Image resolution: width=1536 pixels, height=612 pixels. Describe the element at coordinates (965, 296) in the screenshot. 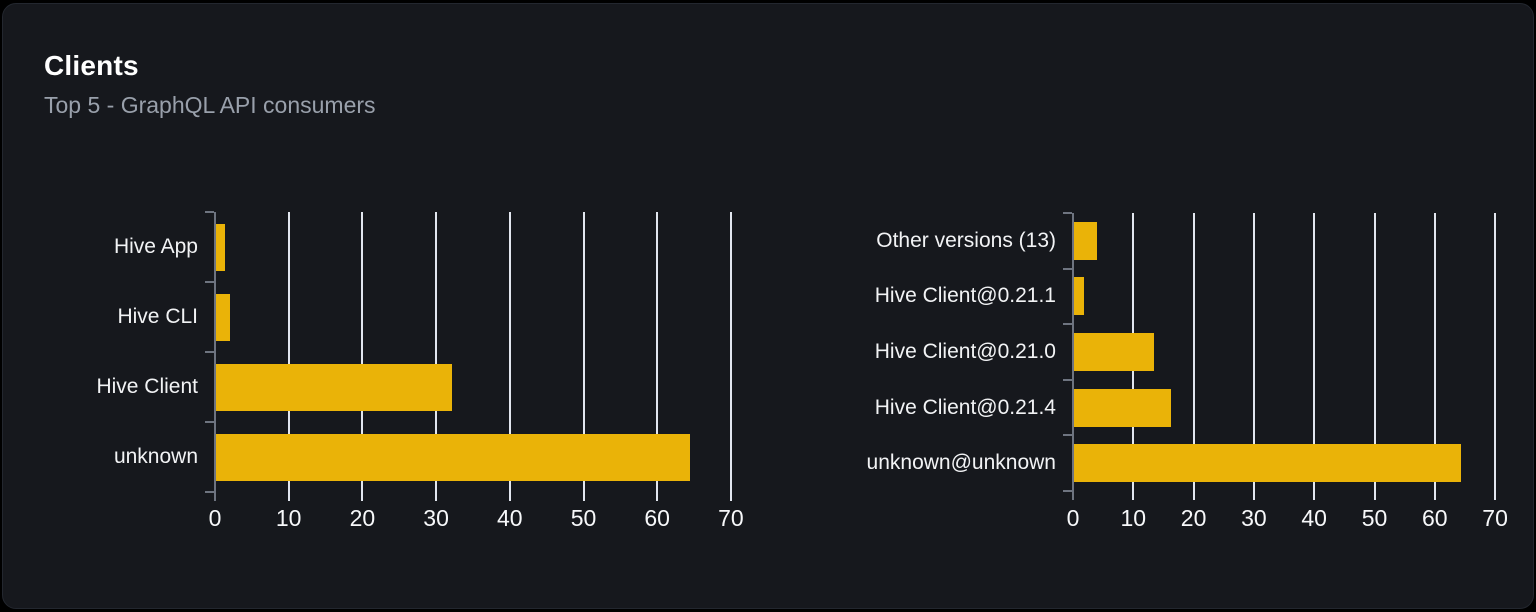

I see `category-label: Hive Client@0.21.1` at that location.